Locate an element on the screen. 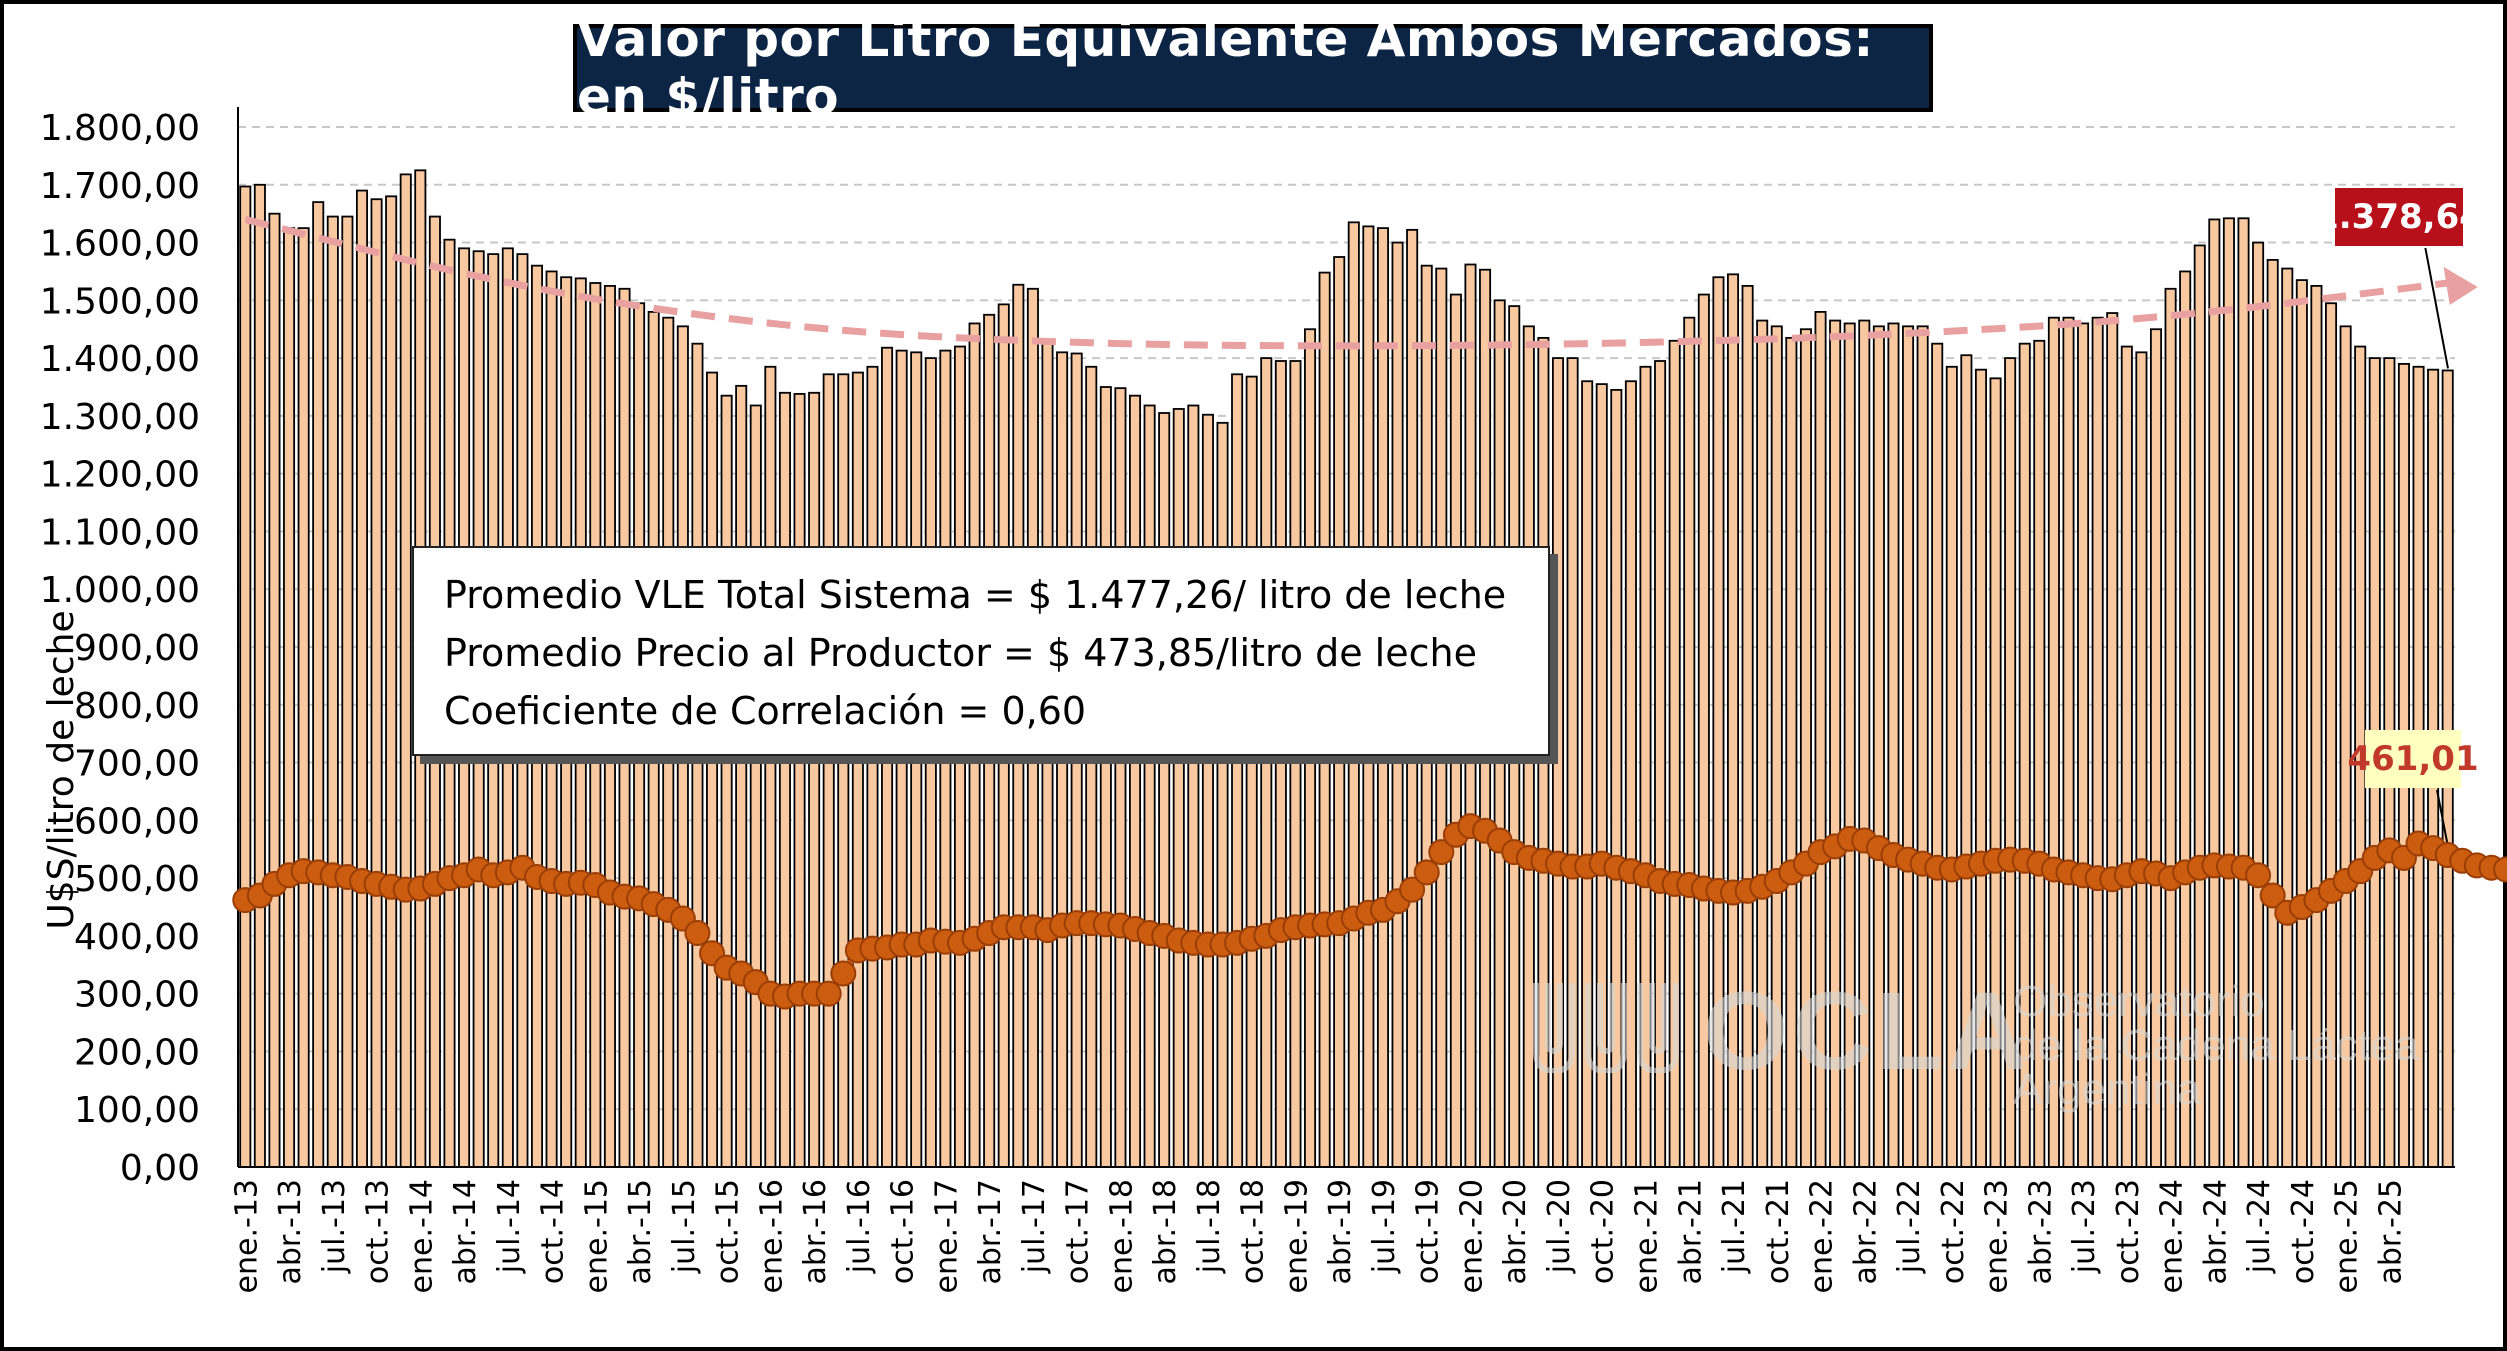 This screenshot has width=2507, height=1351. x-tick-label: jul.-13 is located at coordinates (334, 1226).